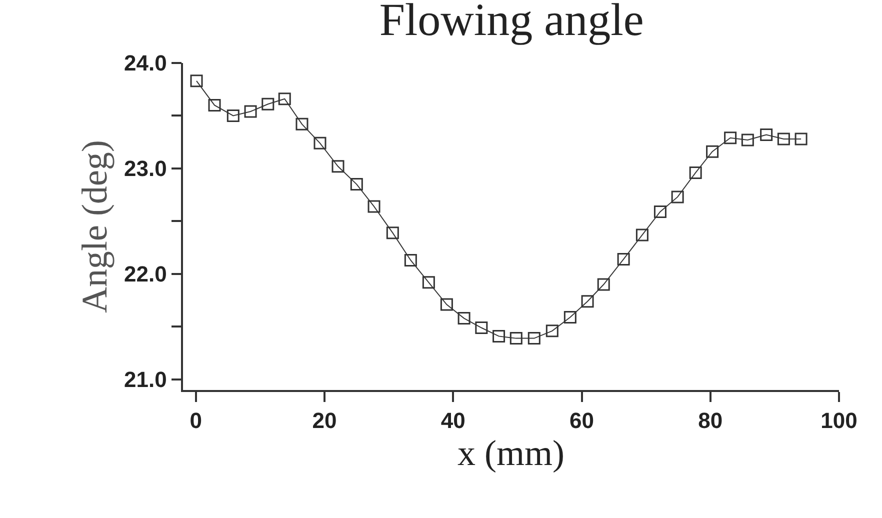 The width and height of the screenshot is (882, 518). What do you see at coordinates (196, 421) in the screenshot?
I see `x-tick-label: 0` at bounding box center [196, 421].